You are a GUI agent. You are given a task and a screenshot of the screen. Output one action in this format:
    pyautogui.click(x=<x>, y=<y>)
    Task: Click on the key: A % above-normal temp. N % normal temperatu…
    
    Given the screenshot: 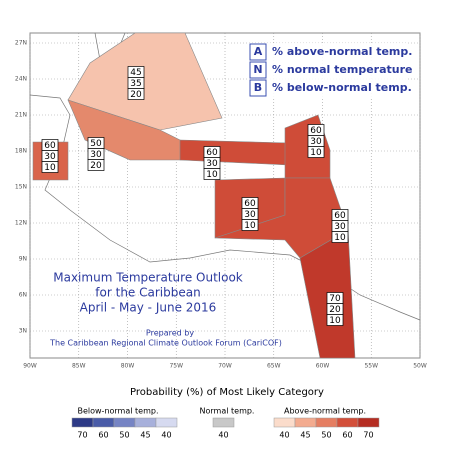 What is the action you would take?
    pyautogui.click(x=331, y=70)
    